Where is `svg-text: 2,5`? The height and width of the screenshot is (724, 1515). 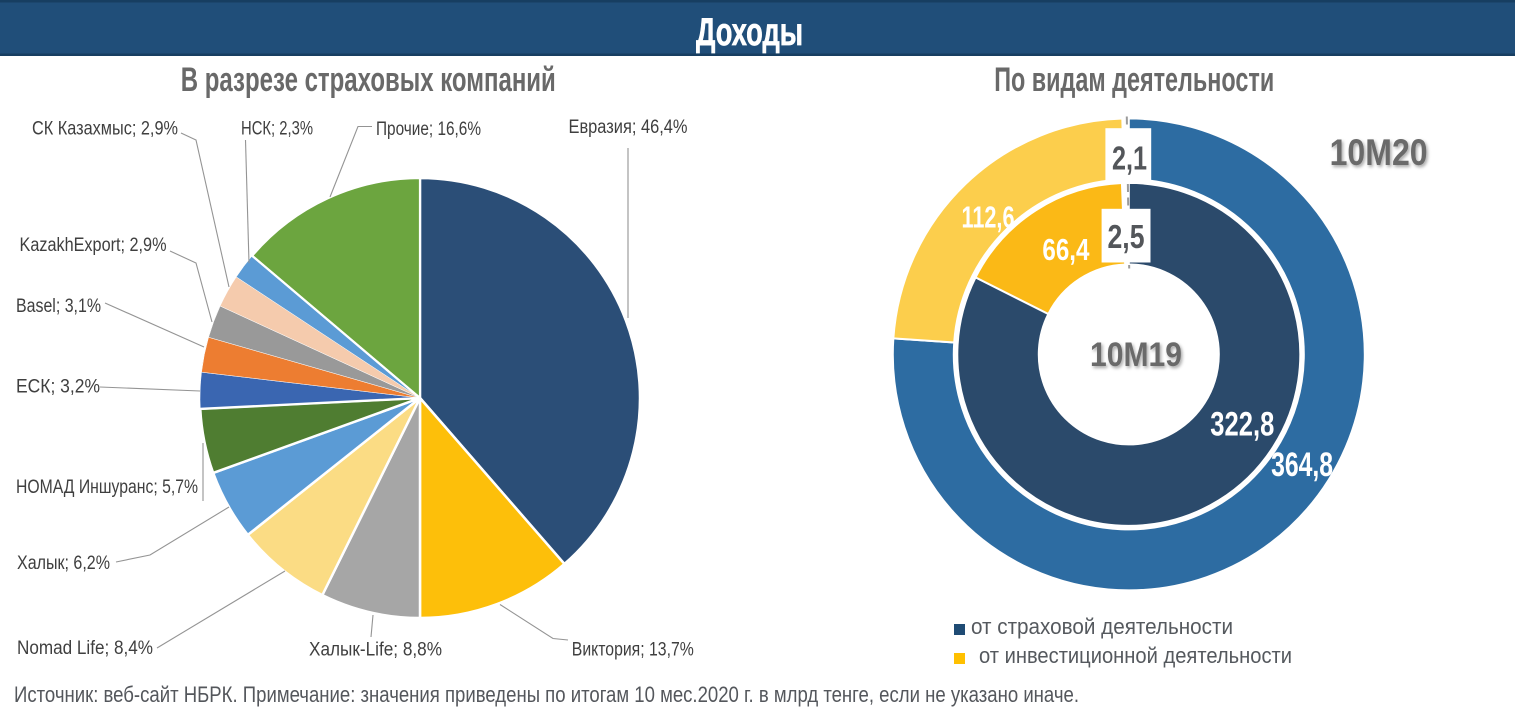 svg-text: 2,5 is located at coordinates (1126, 236).